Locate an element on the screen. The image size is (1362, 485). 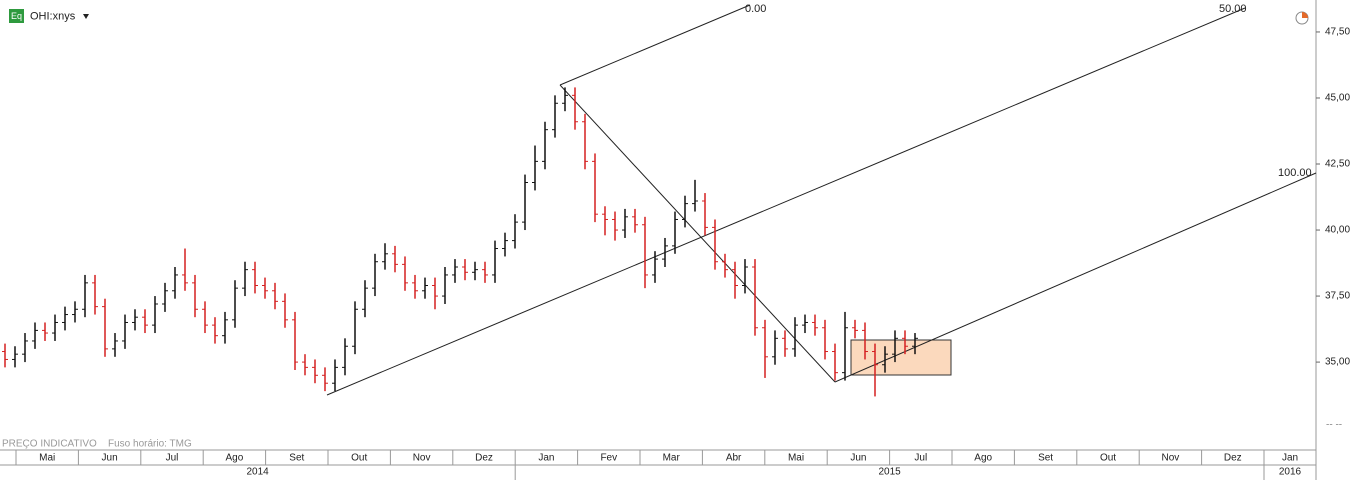
fork-line-top is located at coordinates (655, 45).